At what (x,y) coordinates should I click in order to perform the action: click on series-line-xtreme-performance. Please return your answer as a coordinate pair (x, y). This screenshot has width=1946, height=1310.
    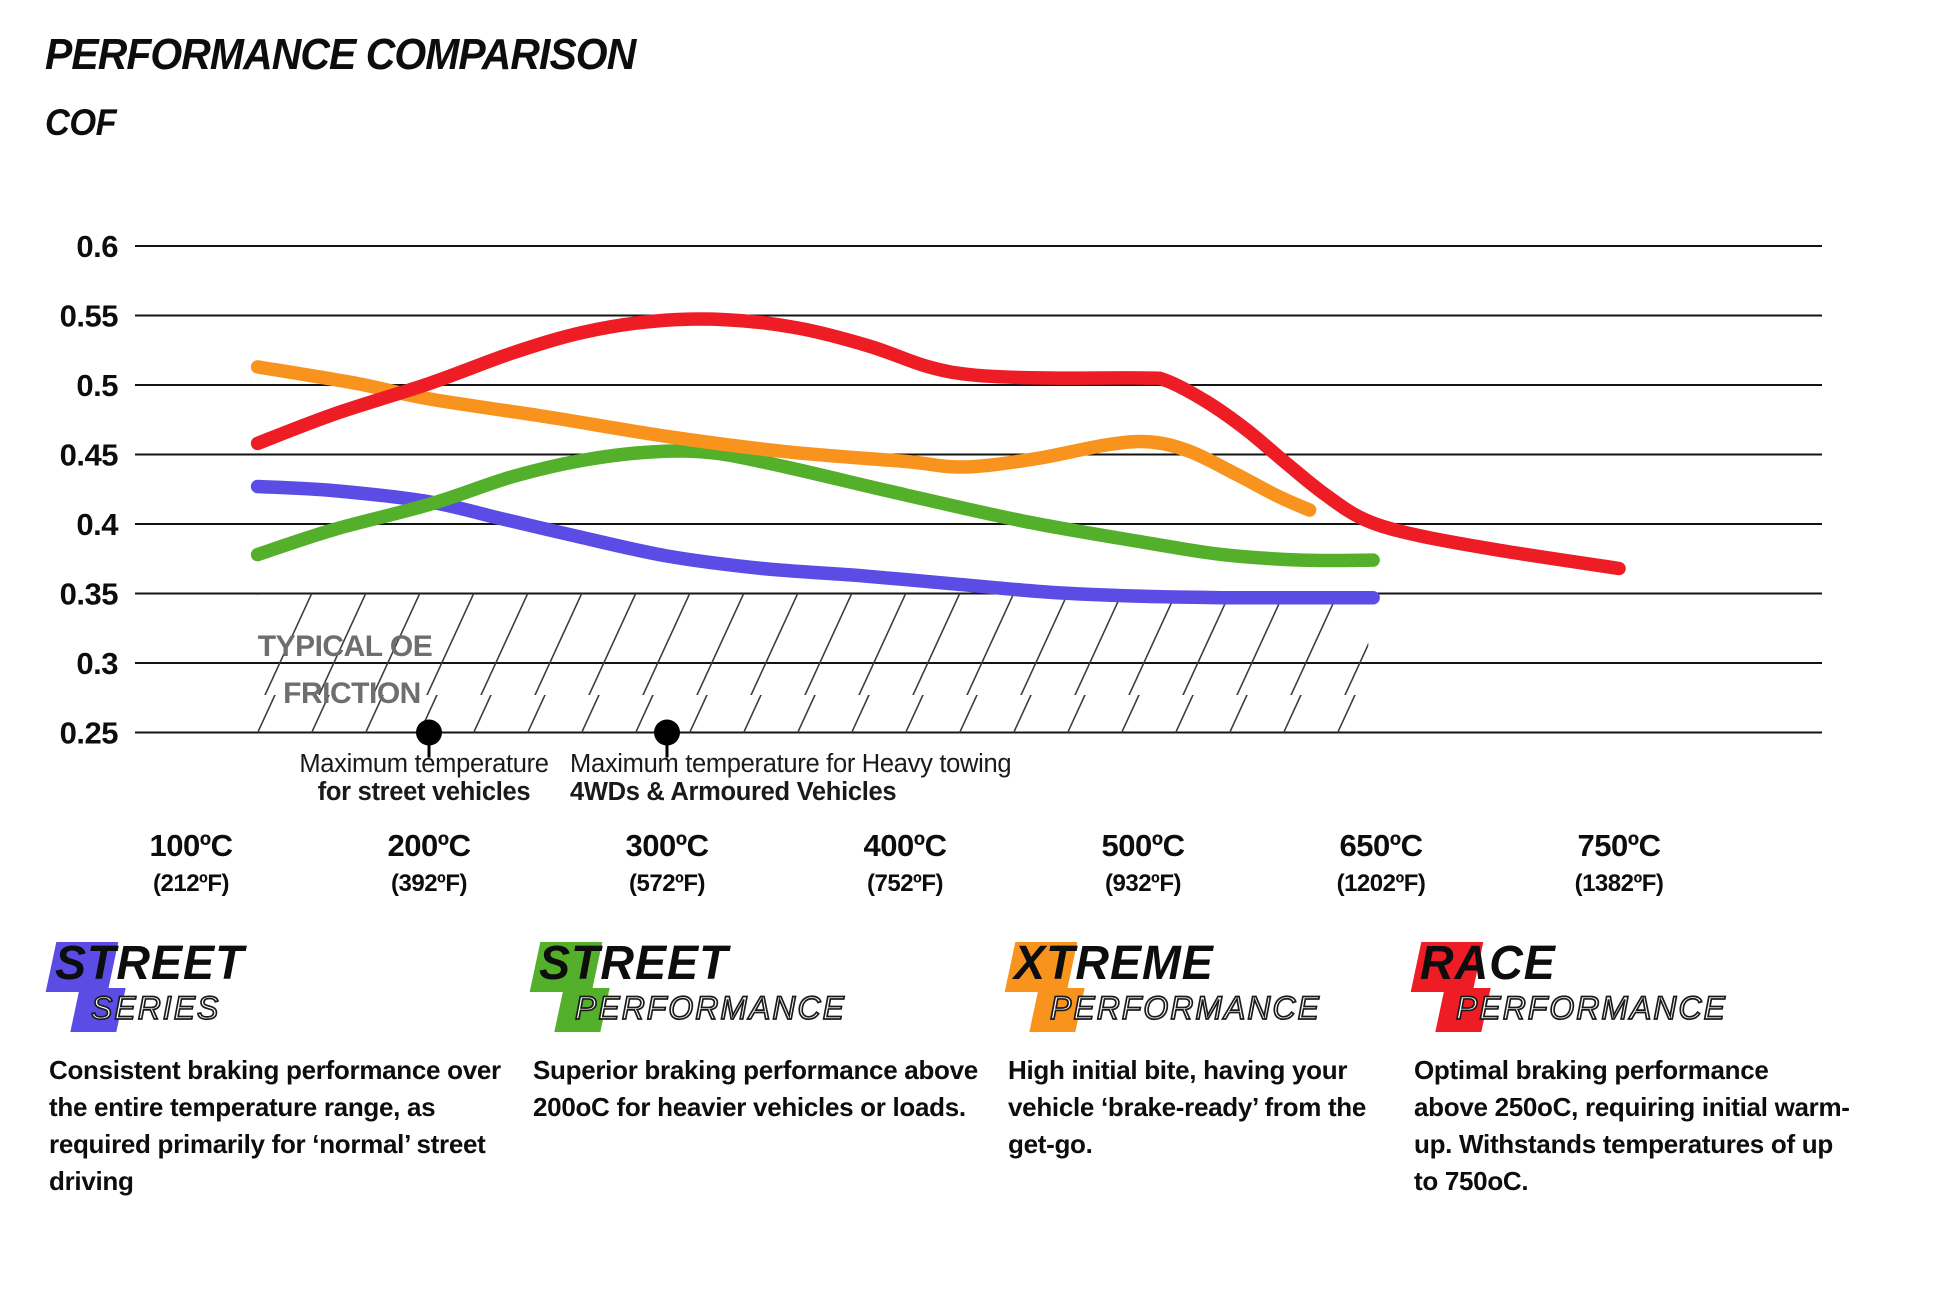
    Looking at the image, I should click on (783, 438).